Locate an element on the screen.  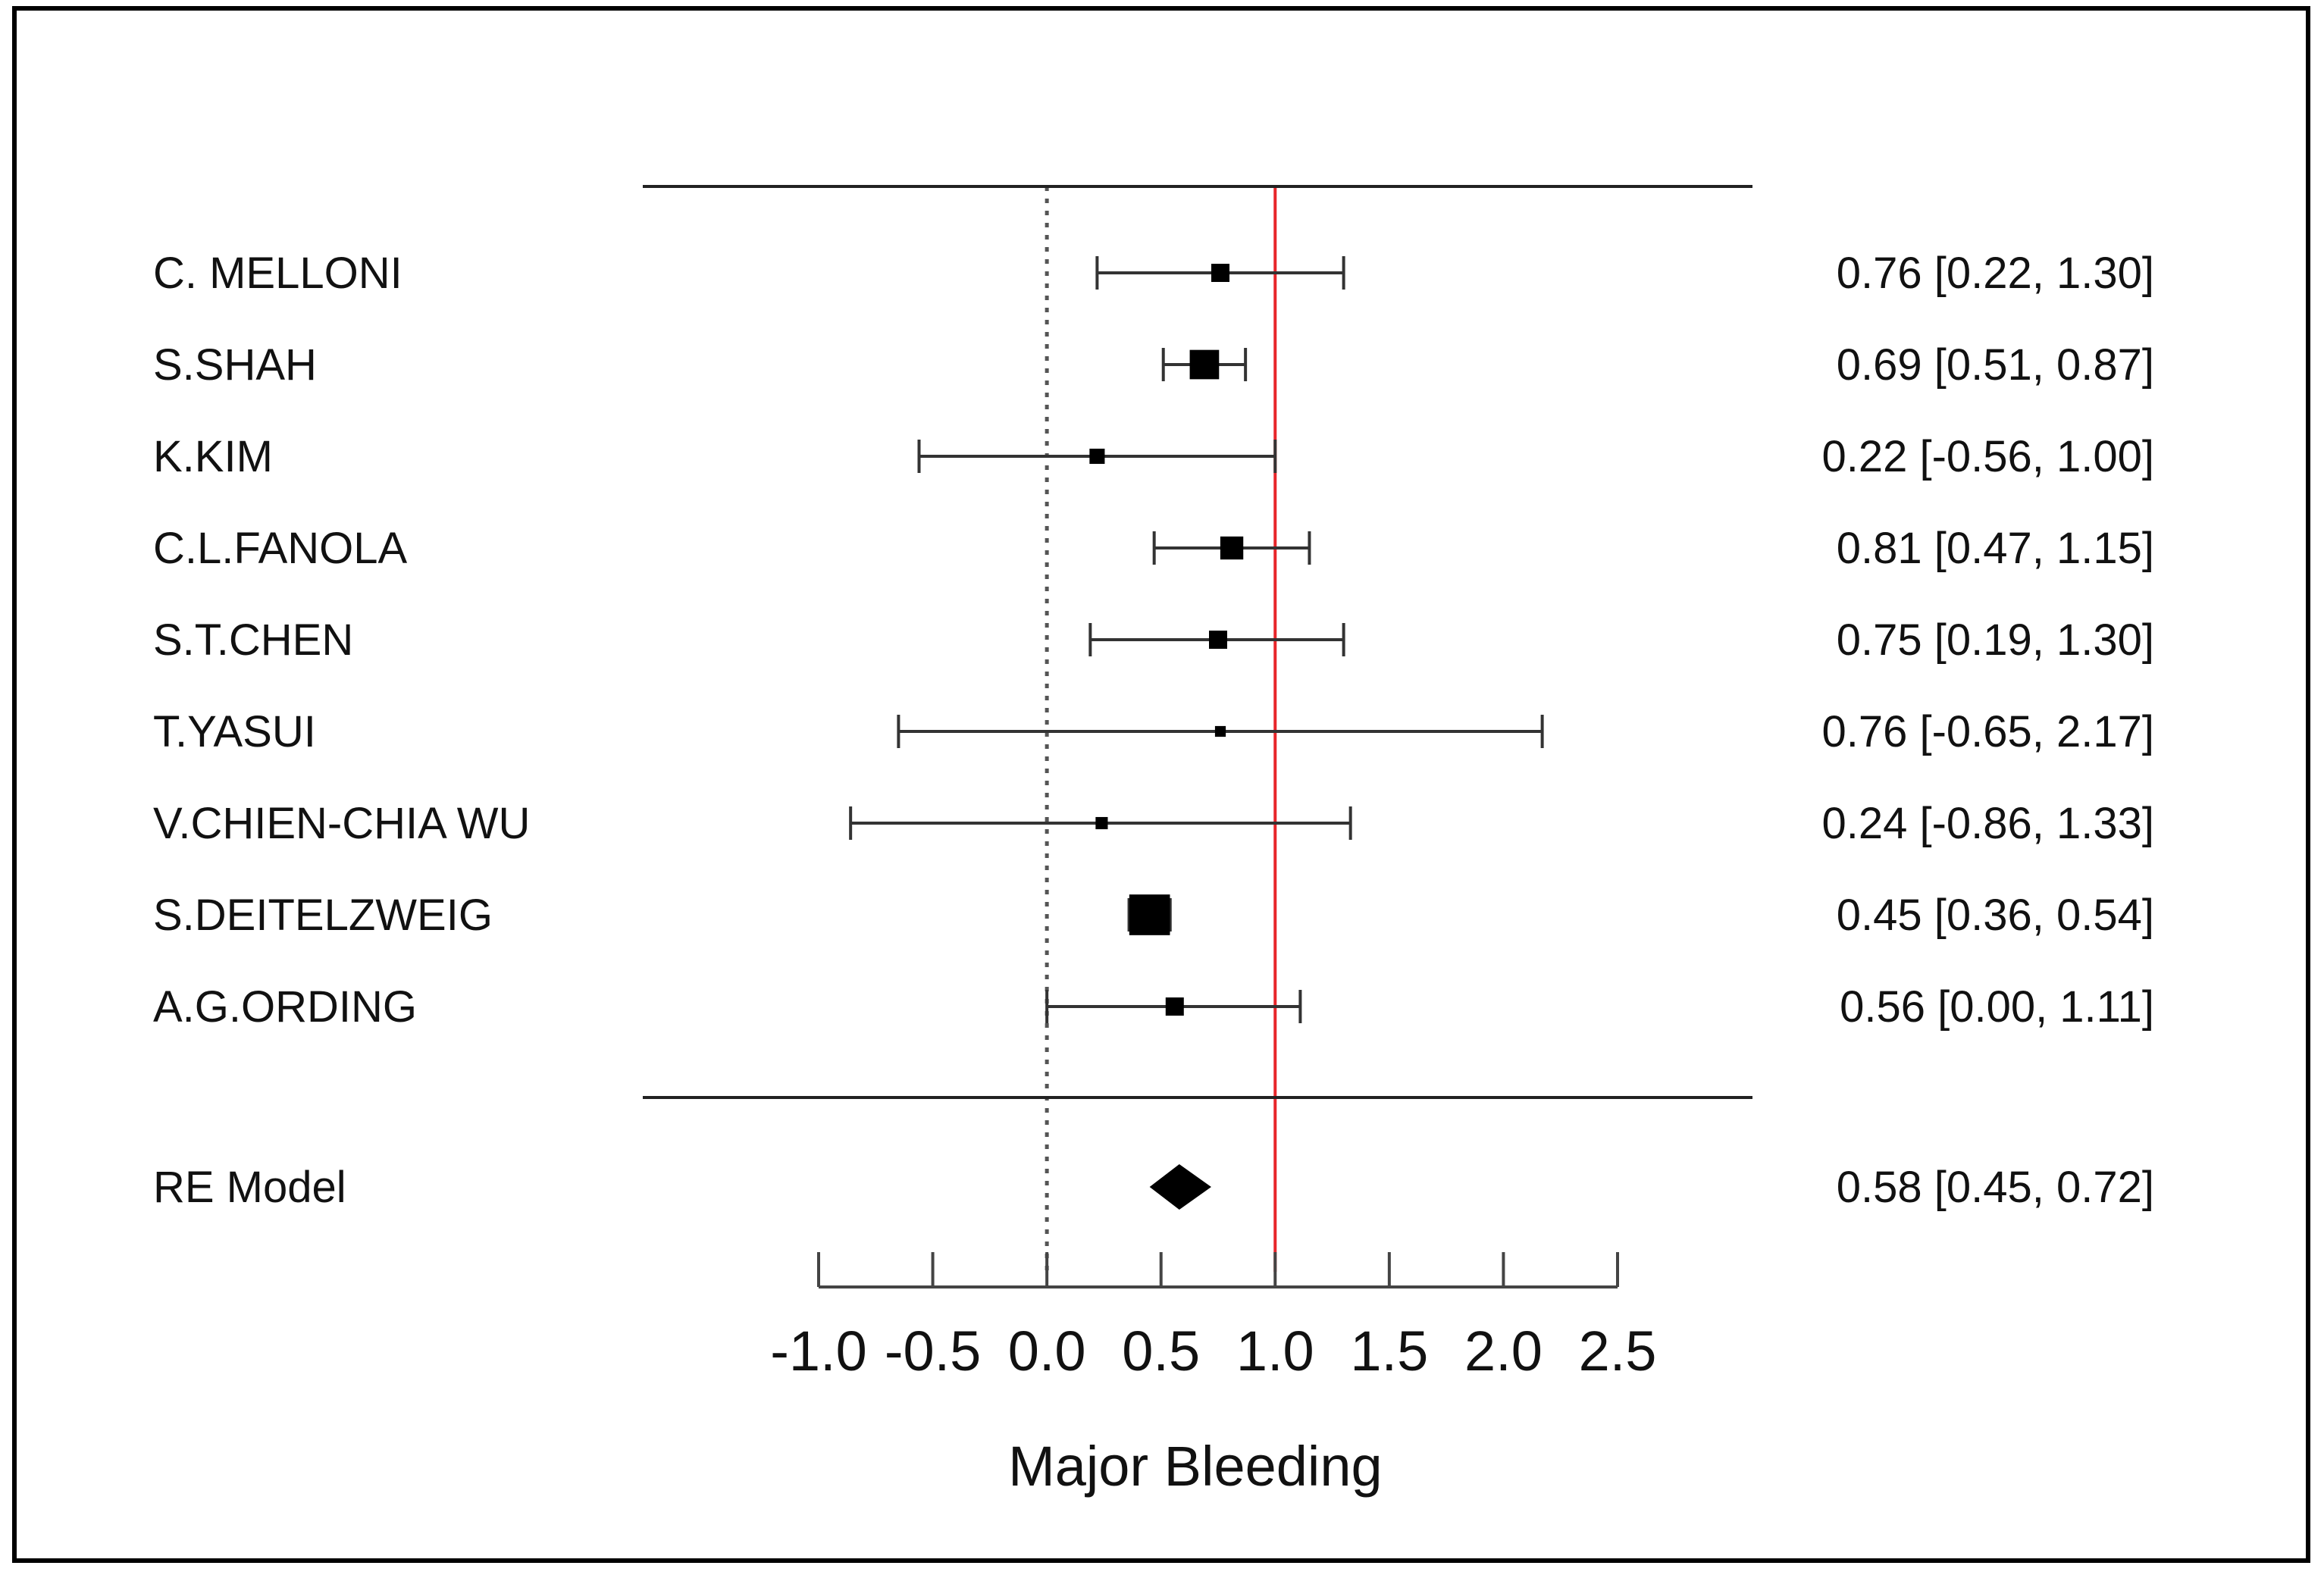
study-row: V.CHIEN-CHIA WU 0.24 [-0.86, 1.33] is located at coordinates (1153, 823).